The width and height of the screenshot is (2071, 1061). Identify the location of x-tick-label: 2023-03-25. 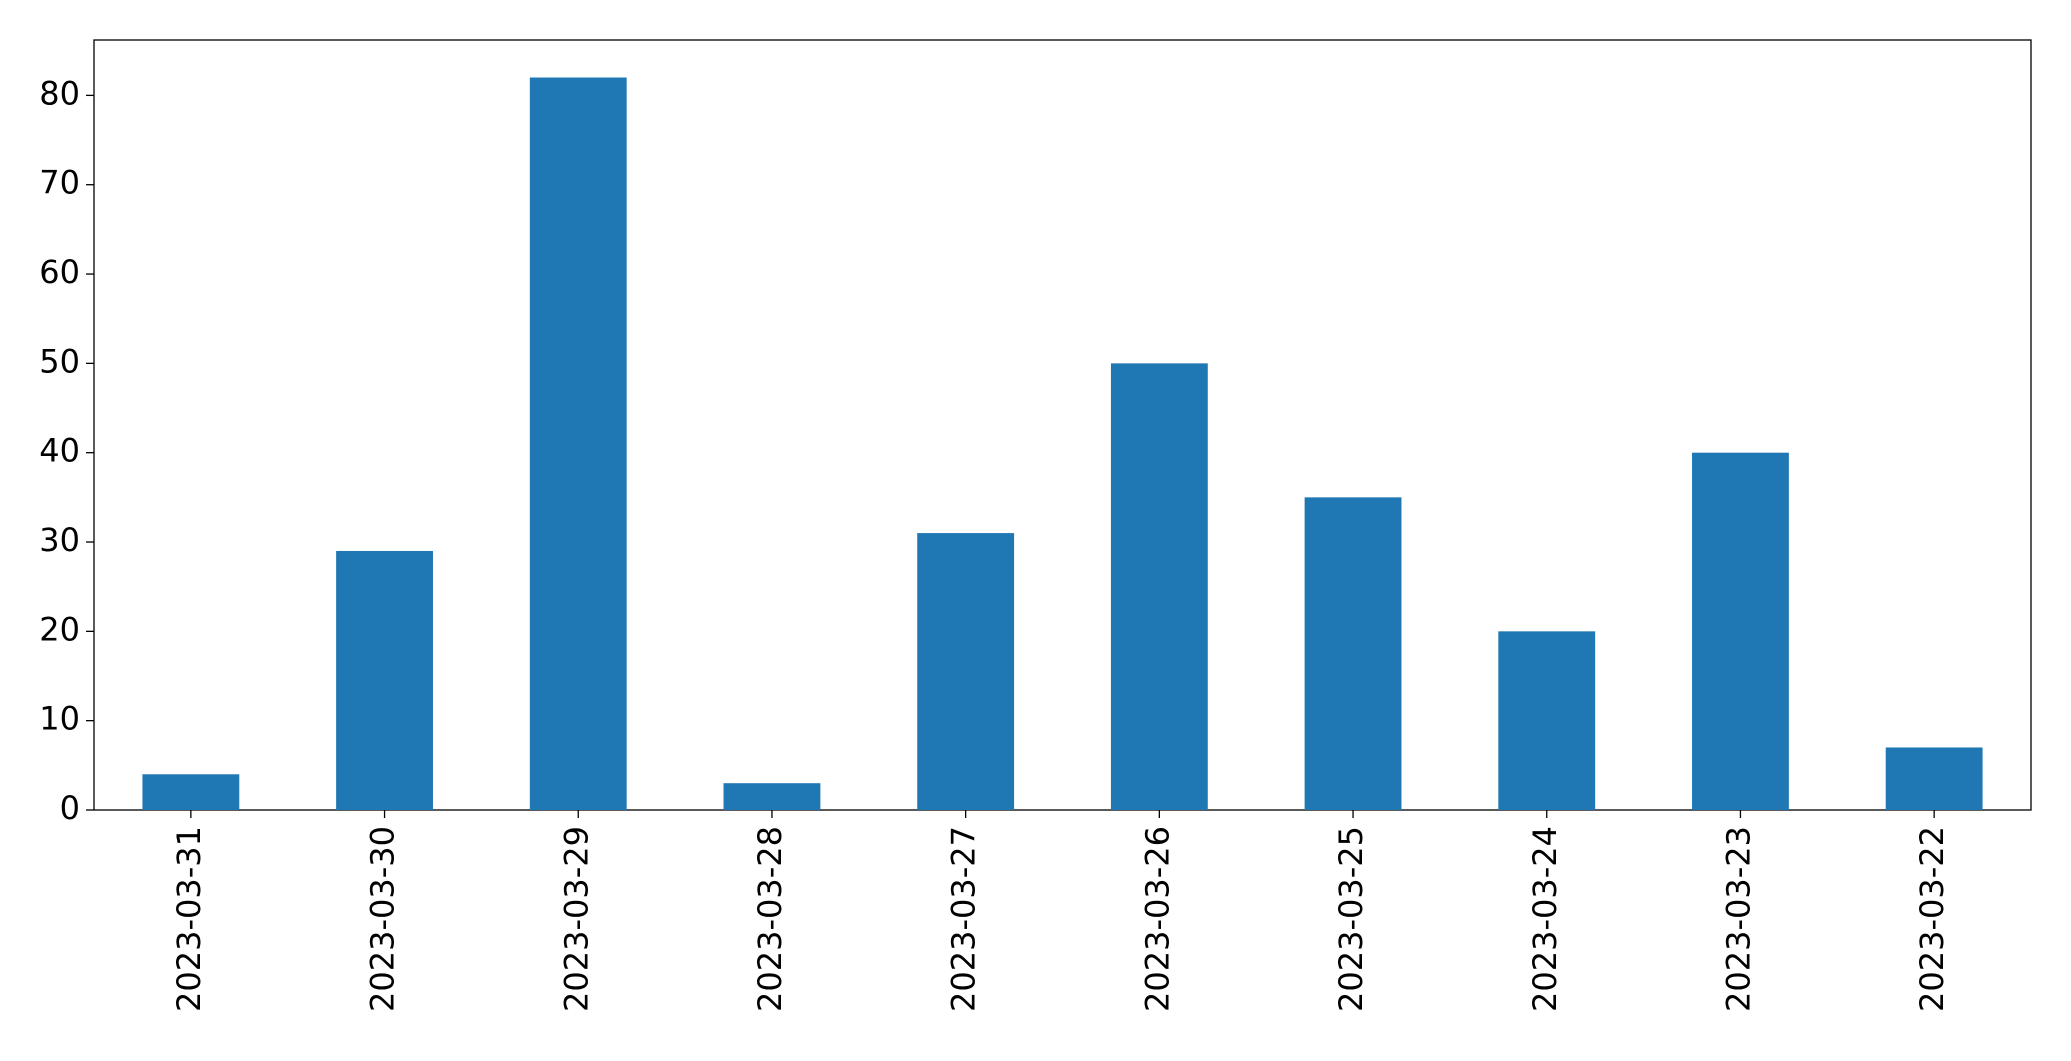
(1351, 919).